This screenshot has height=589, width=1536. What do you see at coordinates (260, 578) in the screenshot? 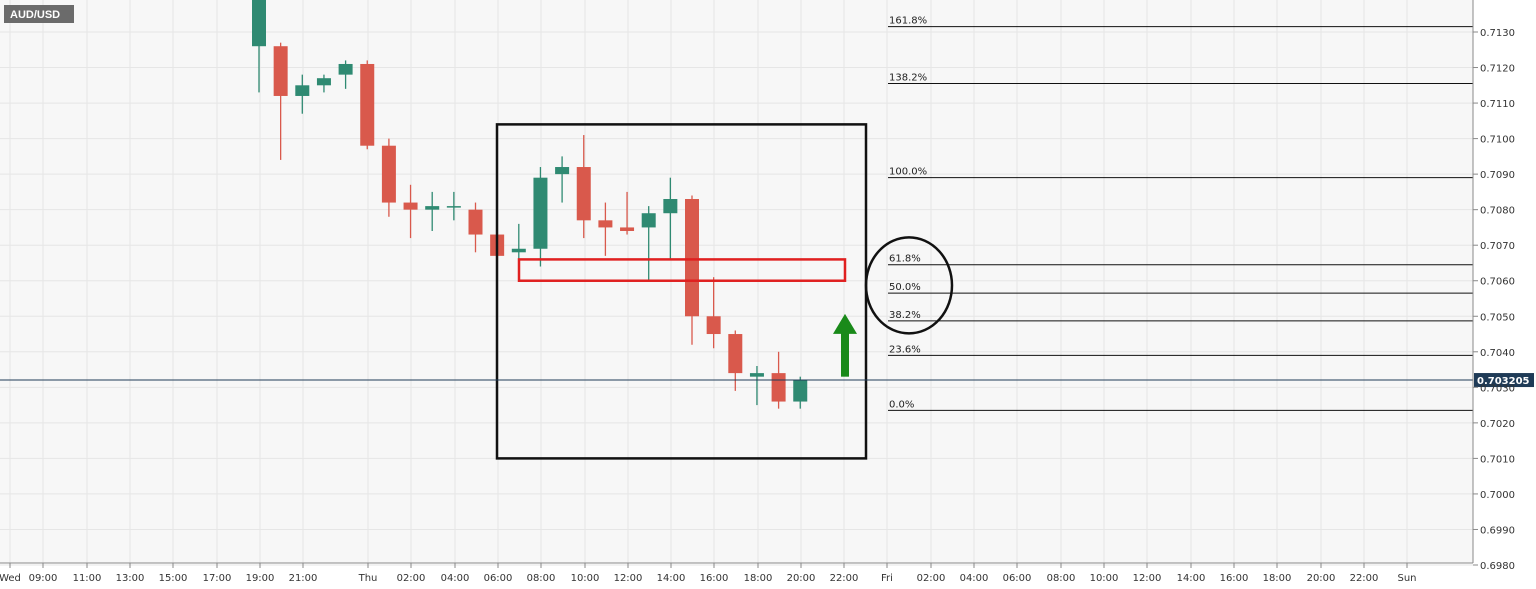
I see `x-tick-label: 19:00` at bounding box center [260, 578].